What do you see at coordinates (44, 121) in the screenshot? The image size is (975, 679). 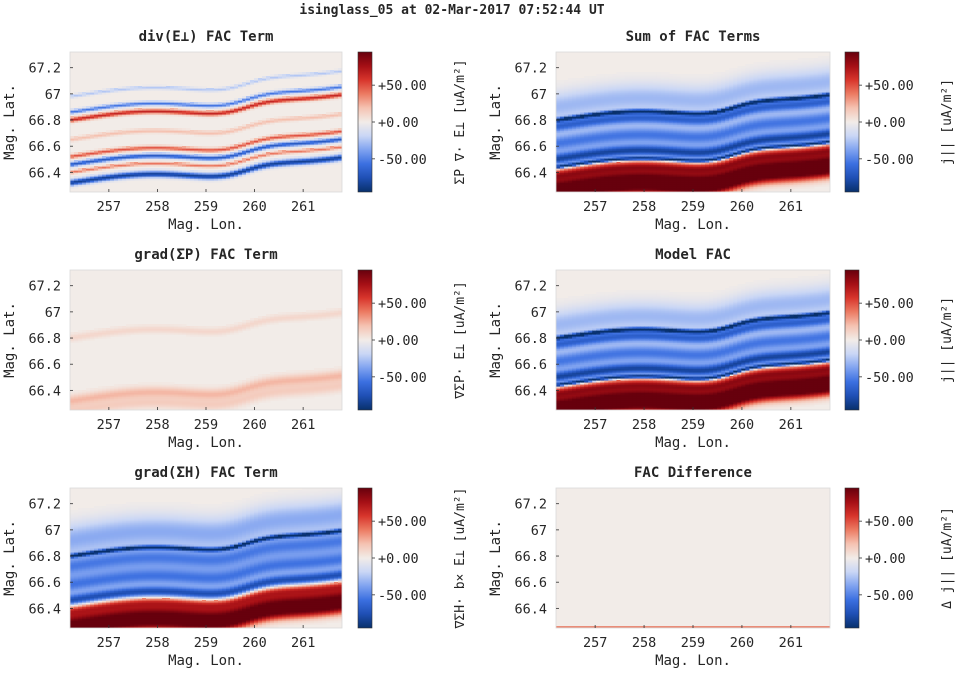 I see `y-tick-label: 66.8` at bounding box center [44, 121].